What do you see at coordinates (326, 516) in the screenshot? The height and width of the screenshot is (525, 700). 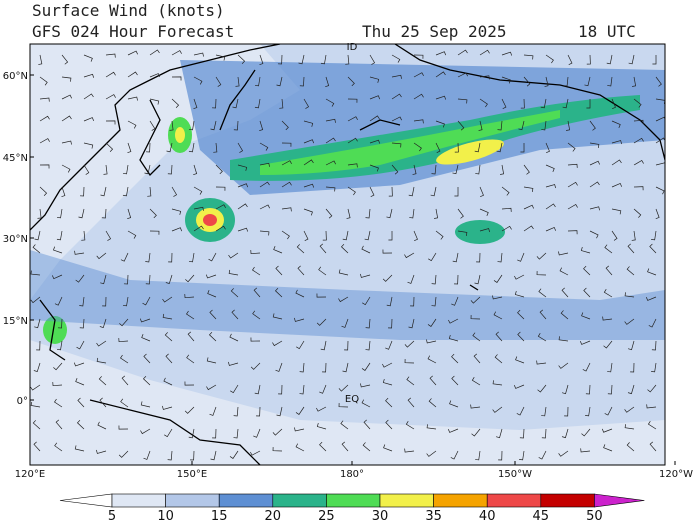 I see `colorbar-label: 25` at bounding box center [326, 516].